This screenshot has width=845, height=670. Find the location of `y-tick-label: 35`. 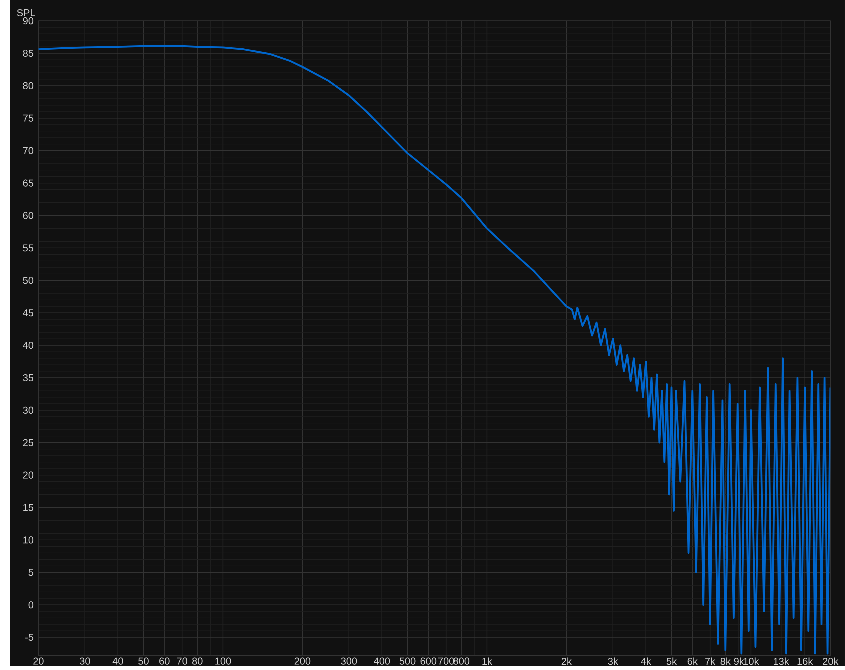

y-tick-label: 35 is located at coordinates (28, 378).